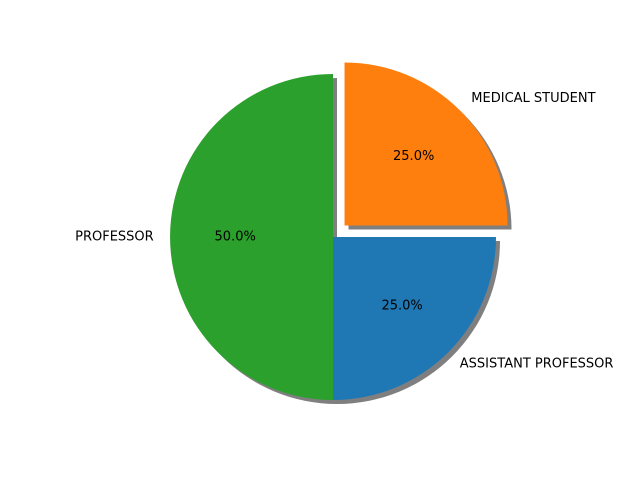 The width and height of the screenshot is (640, 480). What do you see at coordinates (235, 237) in the screenshot?
I see `slice-pct-professor: 50.0%` at bounding box center [235, 237].